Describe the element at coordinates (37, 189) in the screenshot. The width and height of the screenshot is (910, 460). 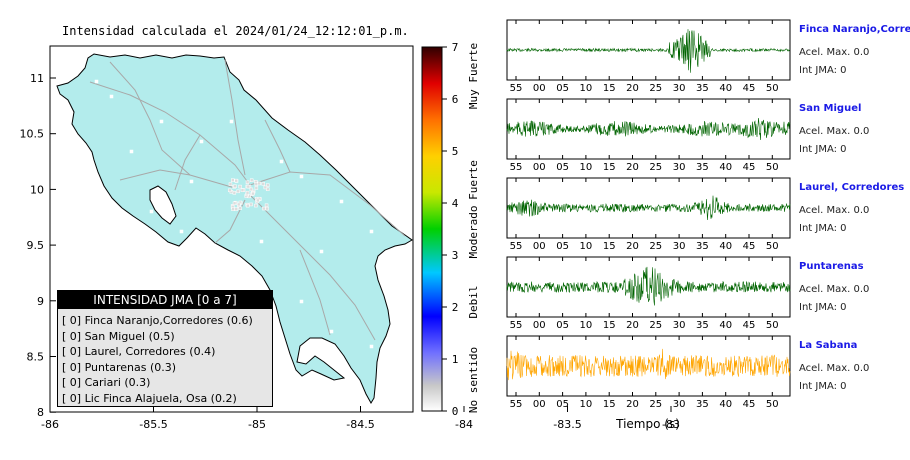
I see `map-y-tick-label: 10` at that location.